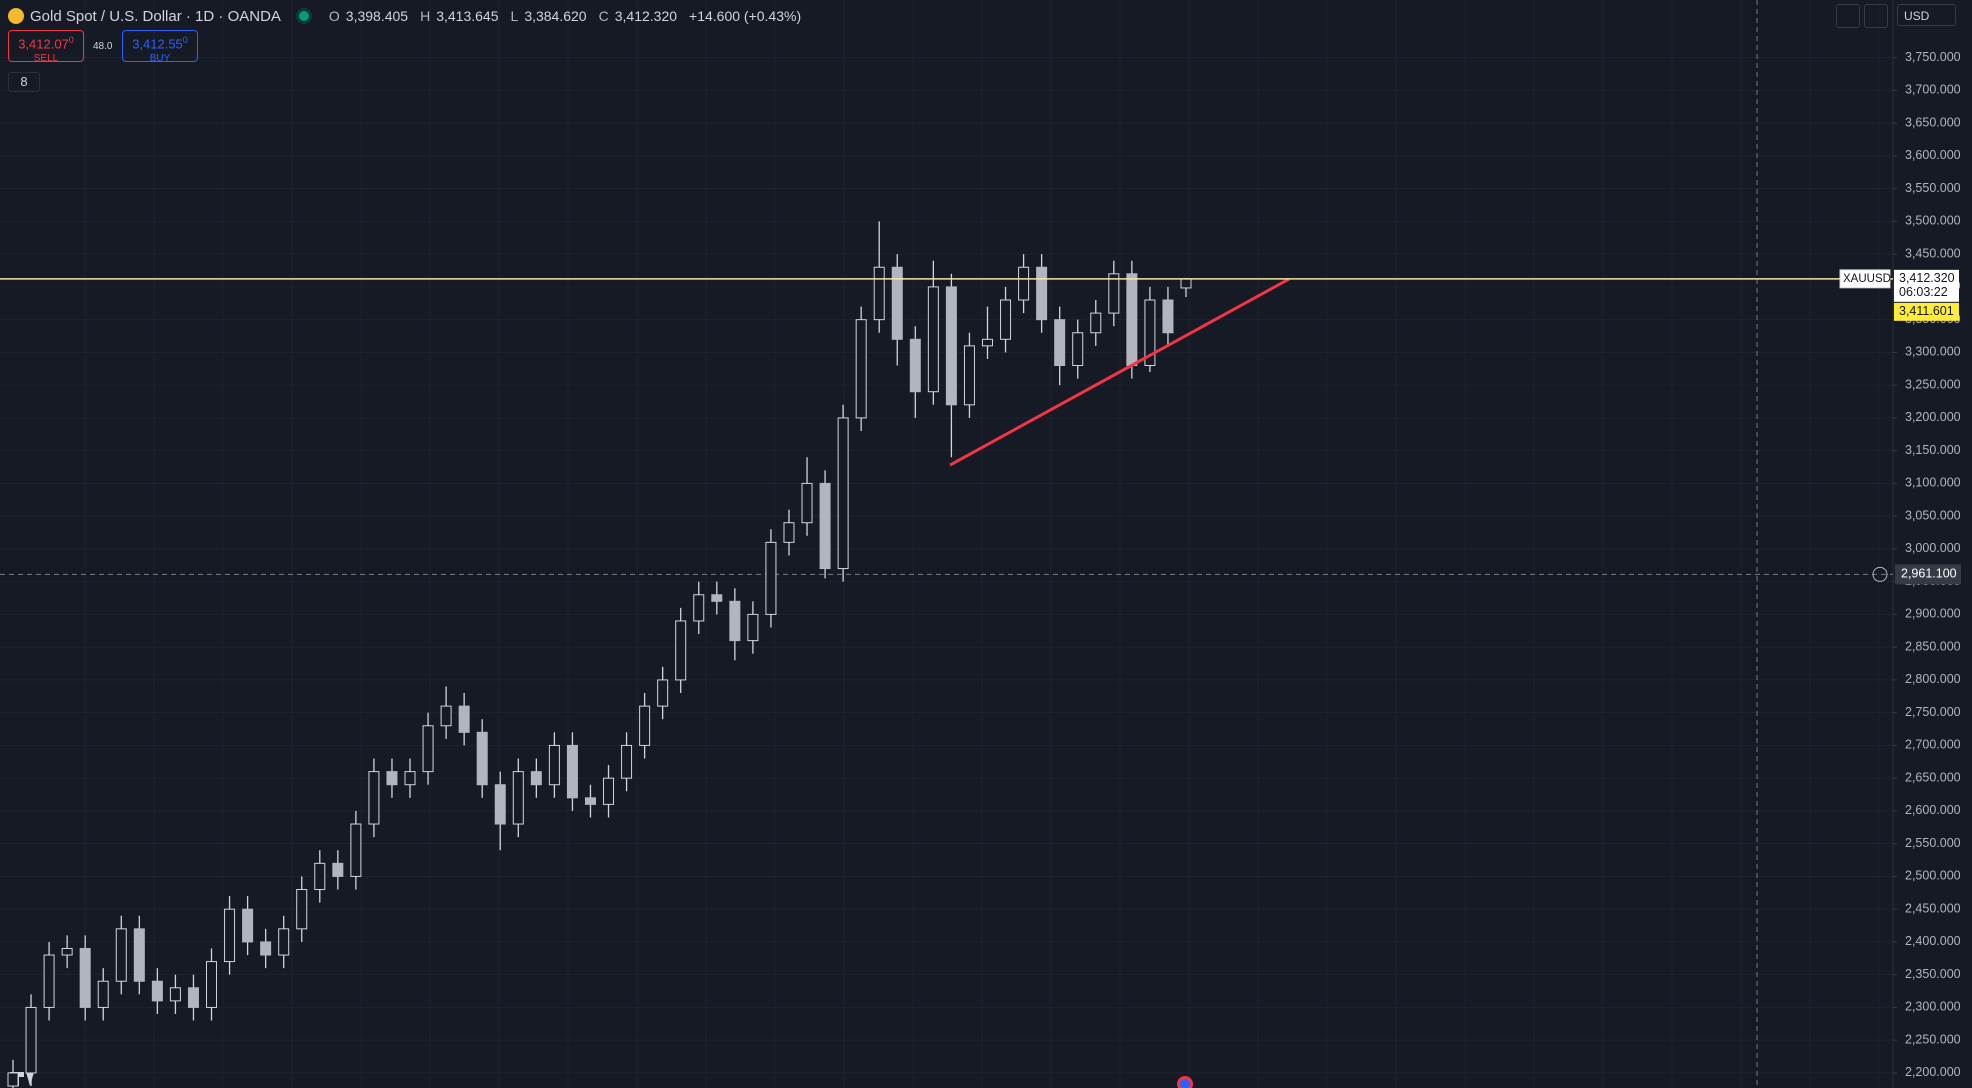 The image size is (1972, 1088). Describe the element at coordinates (1933, 843) in the screenshot. I see `y-tick-label: 2,550.000` at that location.